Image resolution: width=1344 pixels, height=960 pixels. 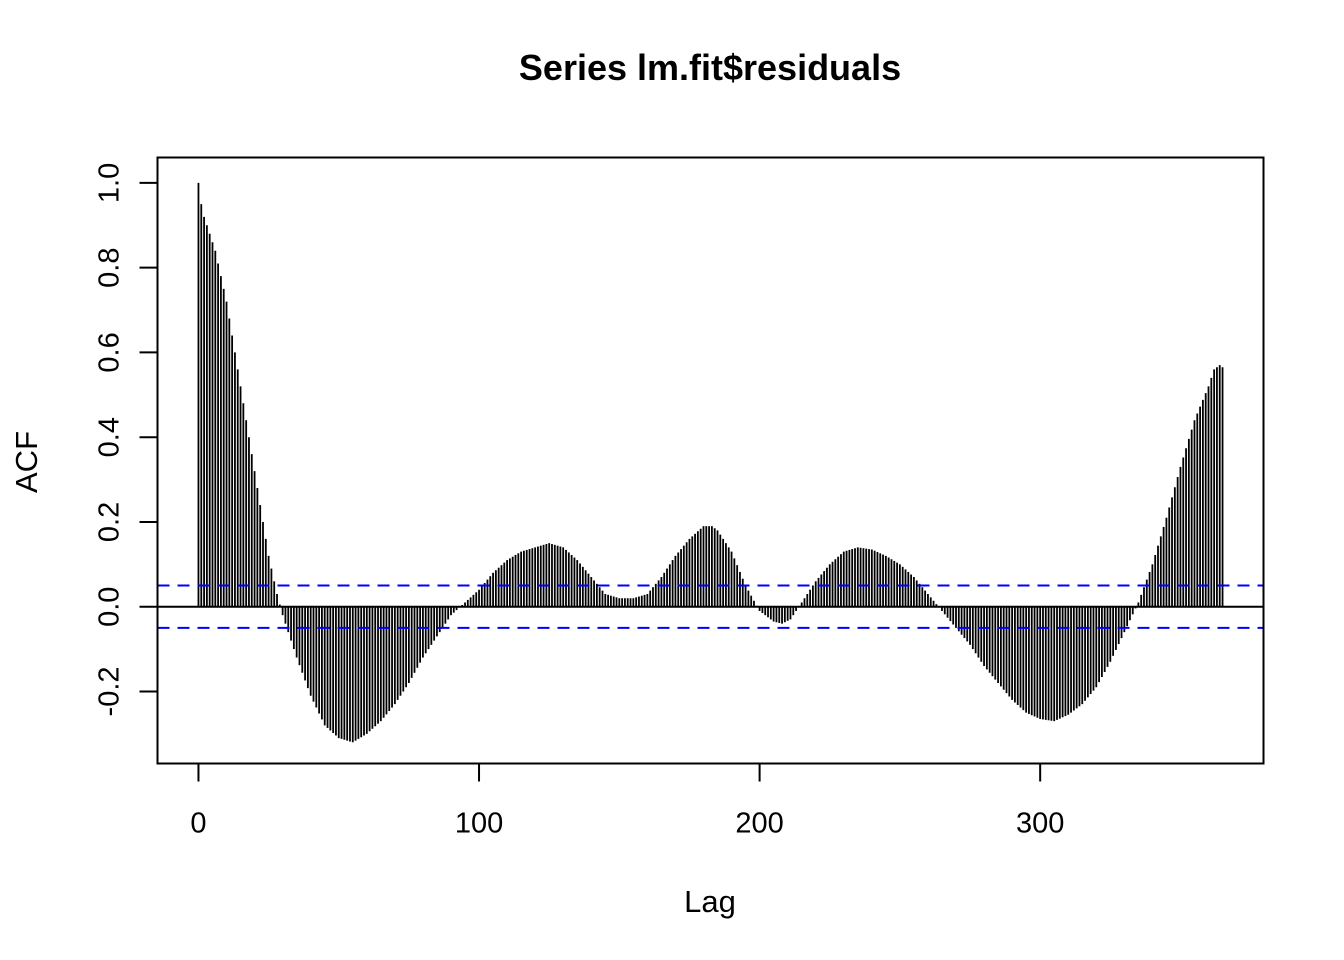 What do you see at coordinates (710, 901) in the screenshot?
I see `x-axis-label: Lag` at bounding box center [710, 901].